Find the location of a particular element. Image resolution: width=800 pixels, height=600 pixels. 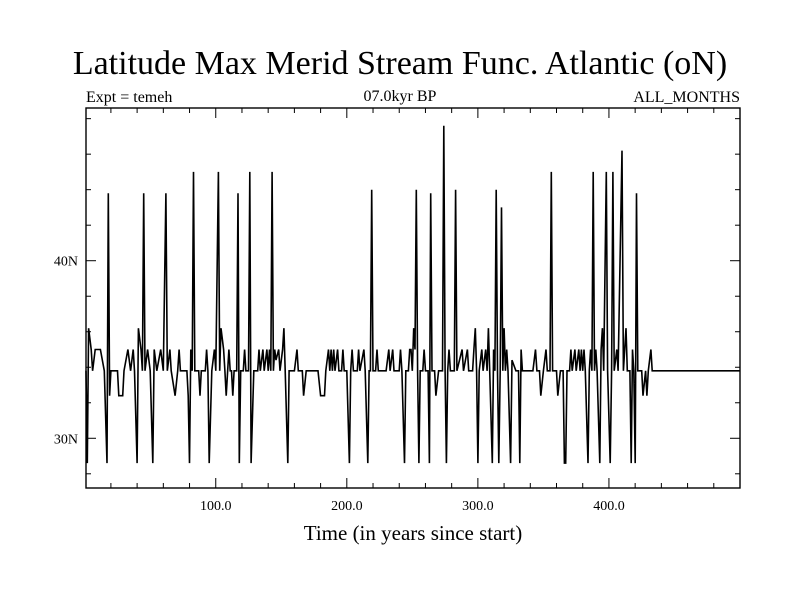

x-tick-label: 300.0 is located at coordinates (478, 506).